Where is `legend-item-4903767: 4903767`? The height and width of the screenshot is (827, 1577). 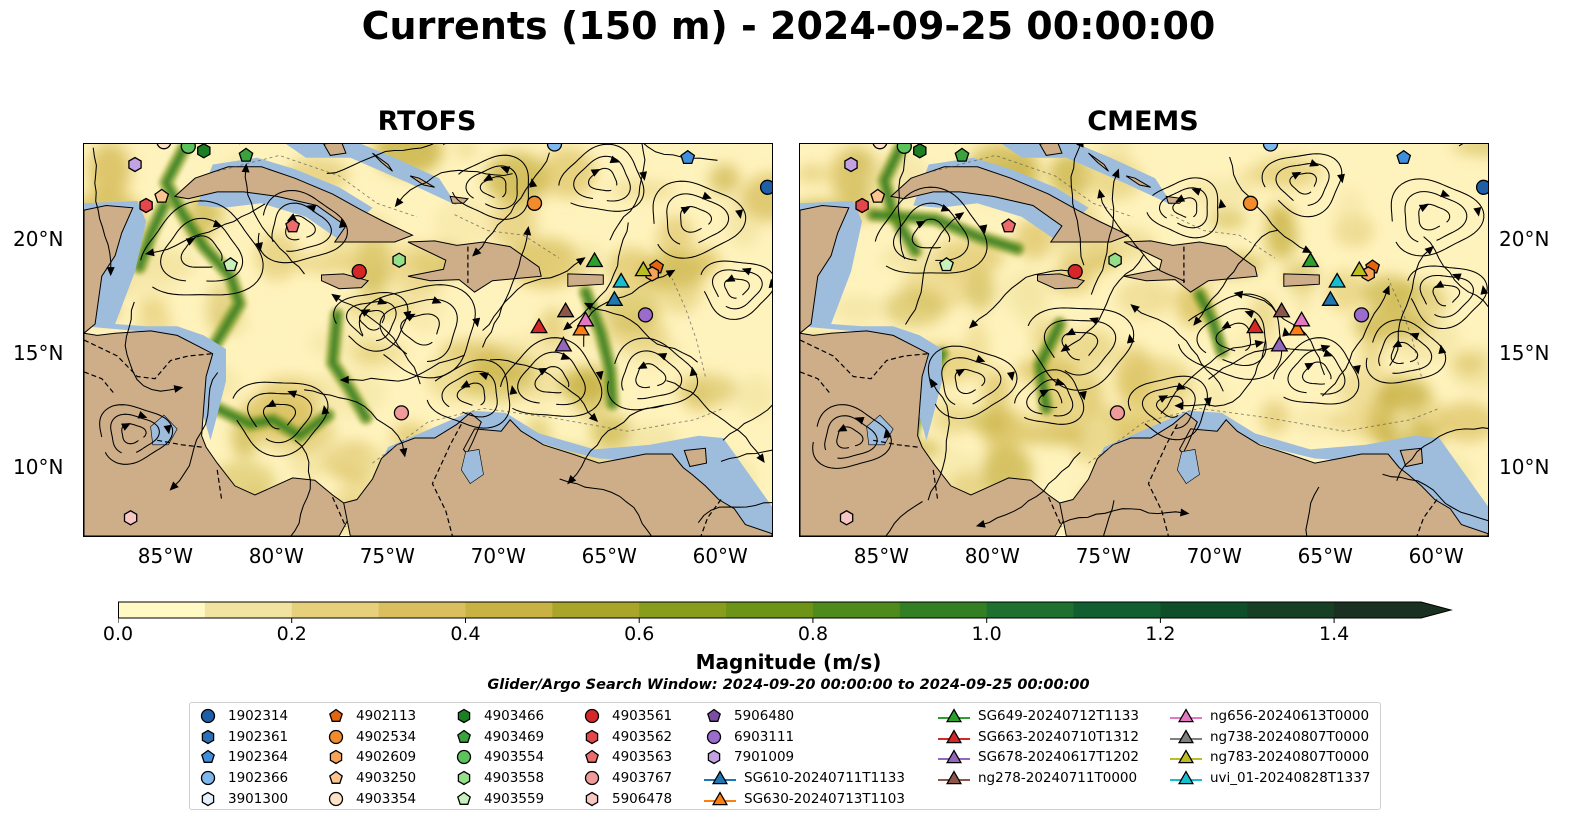
legend-item-4903767: 4903767 is located at coordinates (627, 778).